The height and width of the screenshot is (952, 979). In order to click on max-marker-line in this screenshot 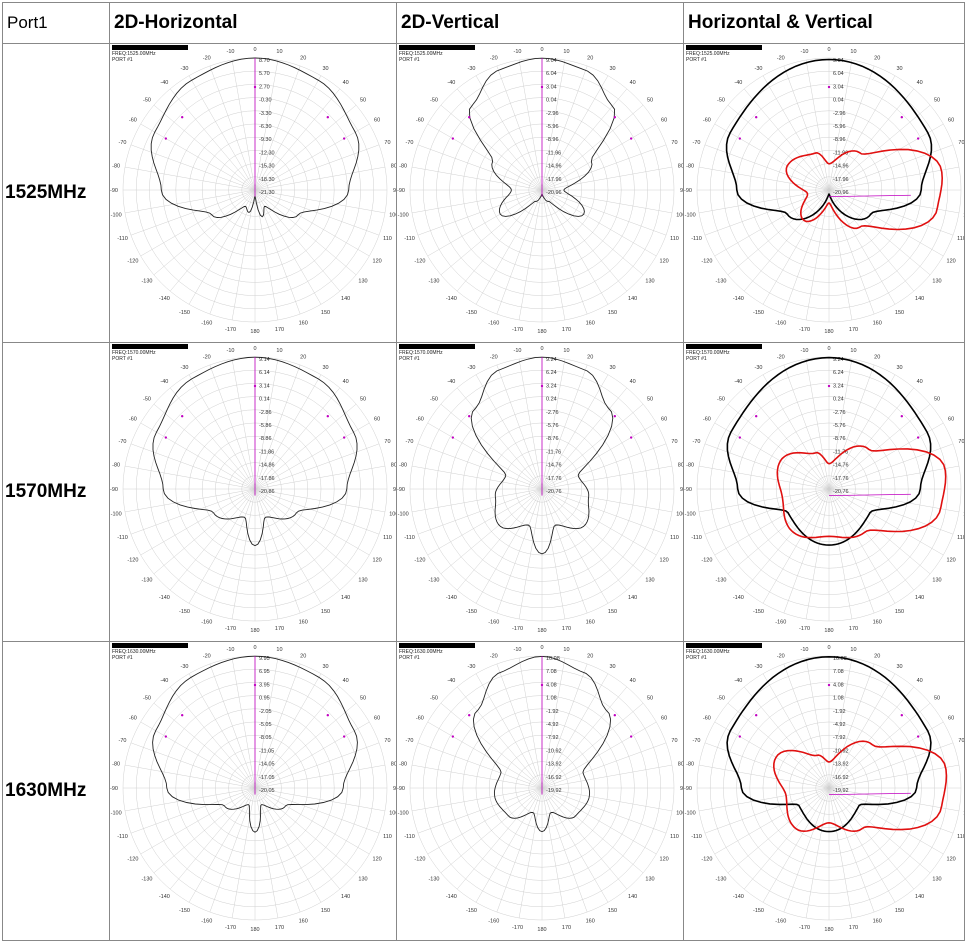, I will do `click(869, 494)`.